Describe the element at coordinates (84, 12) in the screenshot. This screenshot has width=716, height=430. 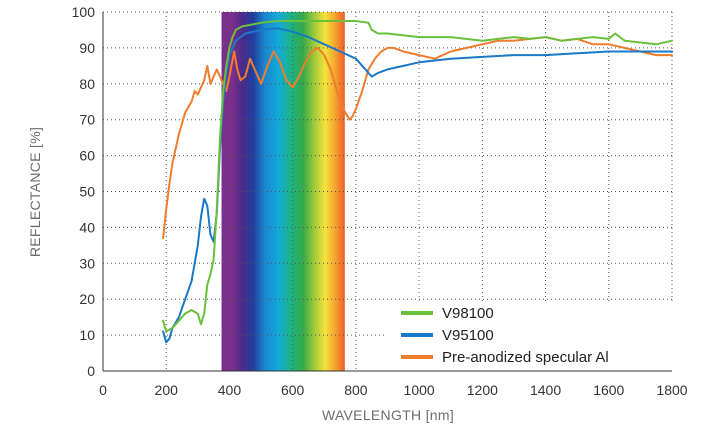
I see `y-tick-label: 100` at that location.